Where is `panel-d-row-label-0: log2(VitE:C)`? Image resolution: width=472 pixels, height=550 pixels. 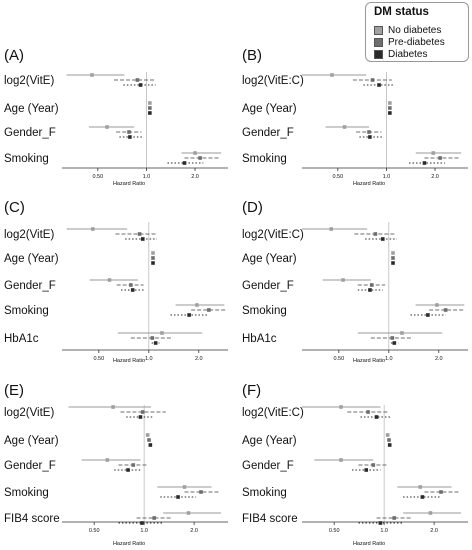 panel-d-row-label-0: log2(VitE:C) is located at coordinates (273, 235).